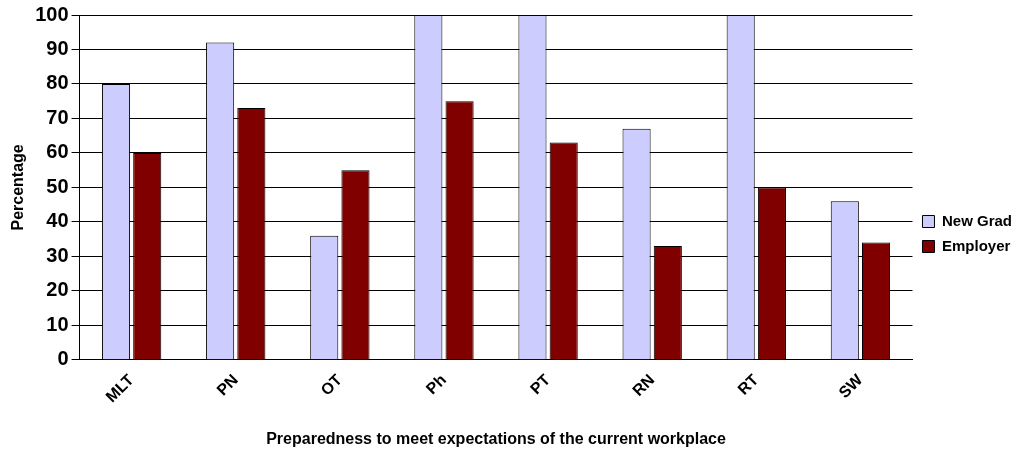 The width and height of the screenshot is (1032, 458). I want to click on legend-label: New Grad, so click(977, 220).